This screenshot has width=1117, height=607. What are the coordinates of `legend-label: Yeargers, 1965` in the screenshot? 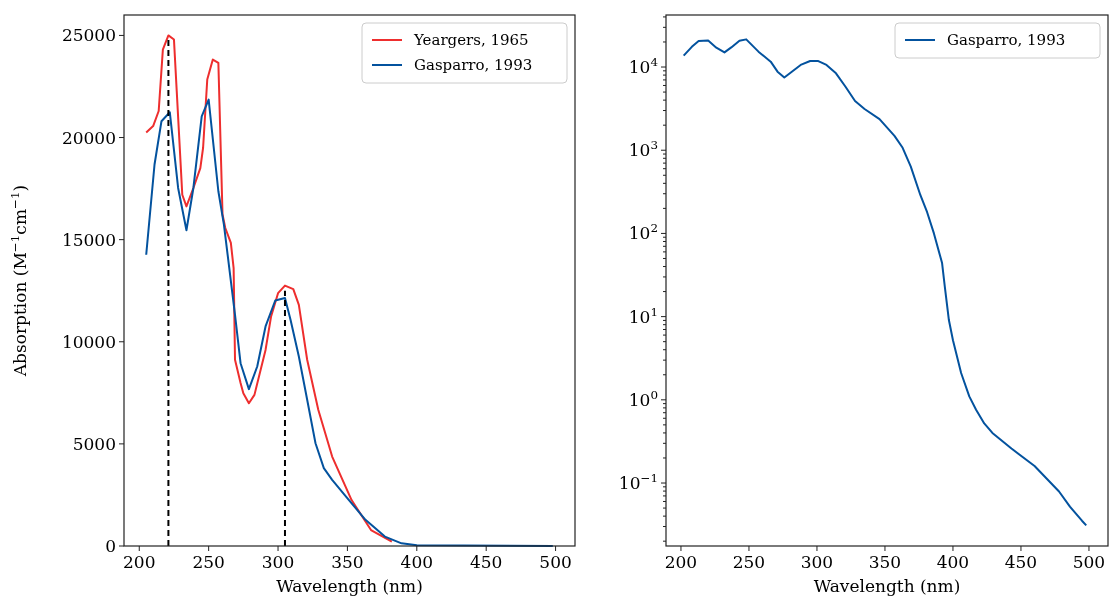 It's located at (471, 40).